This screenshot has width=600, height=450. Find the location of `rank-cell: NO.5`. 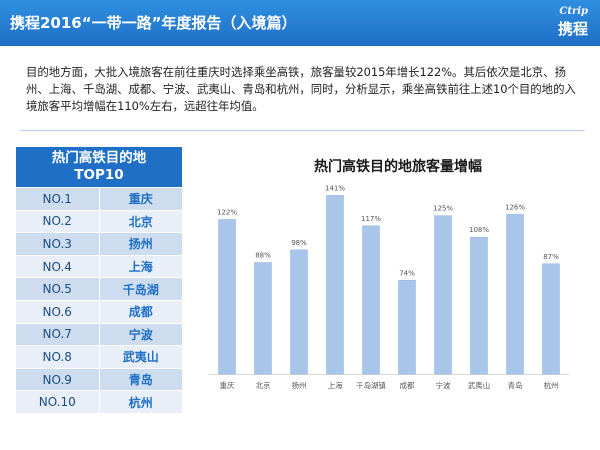

rank-cell: NO.5 is located at coordinates (57, 289).